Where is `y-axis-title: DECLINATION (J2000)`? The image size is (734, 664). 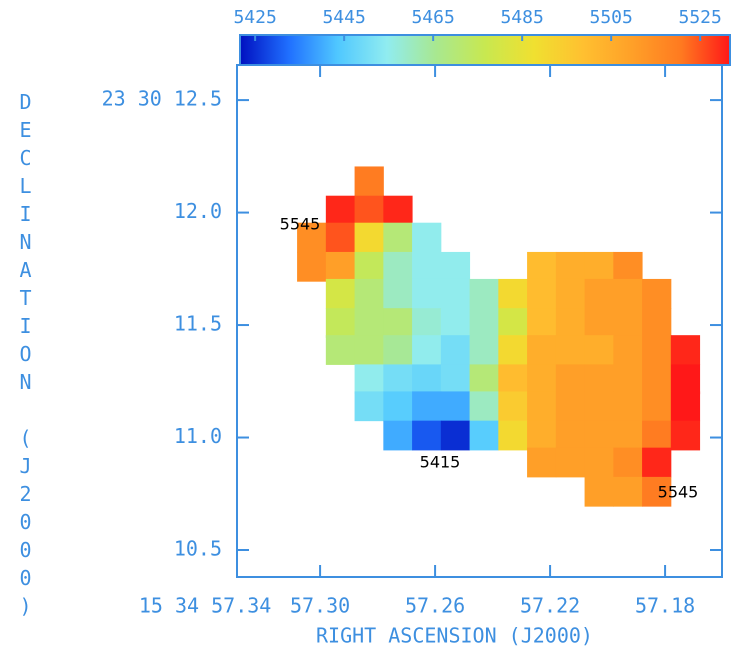
y-axis-title: DECLINATION (J2000) is located at coordinates (26, 356).